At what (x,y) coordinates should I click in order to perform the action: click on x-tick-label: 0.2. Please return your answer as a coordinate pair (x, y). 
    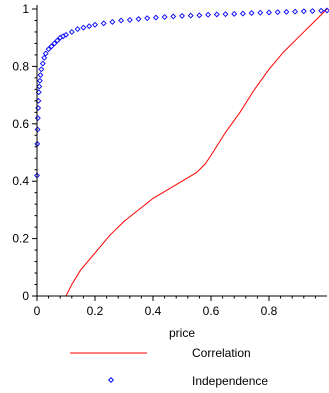
    Looking at the image, I should click on (95, 311).